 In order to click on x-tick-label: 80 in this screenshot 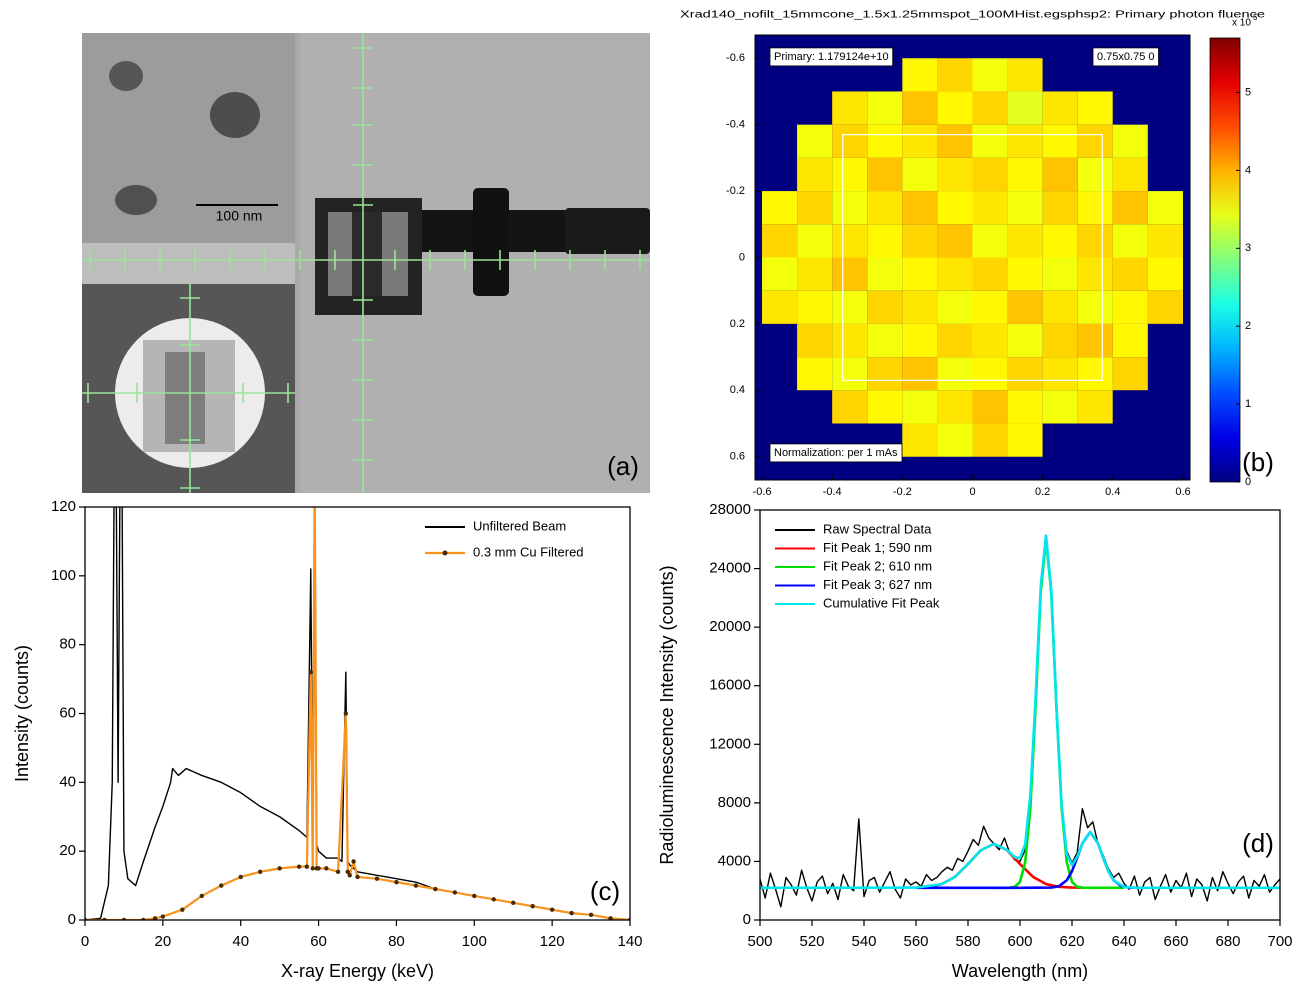, I will do `click(396, 941)`.